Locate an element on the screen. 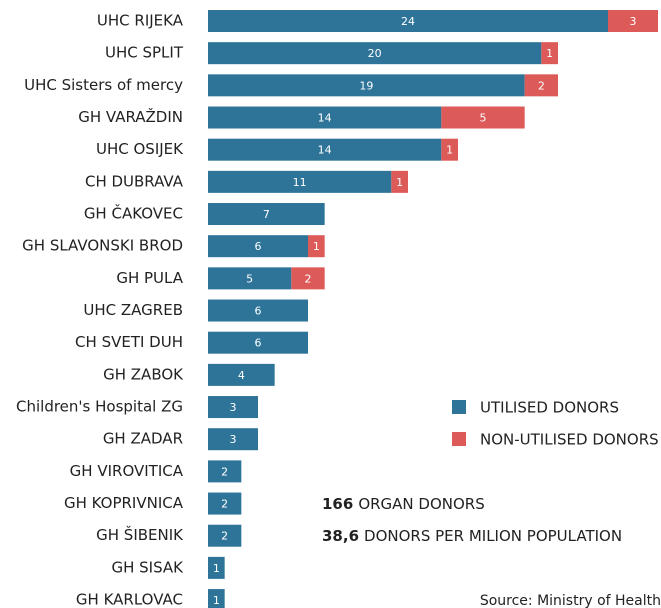 The height and width of the screenshot is (608, 661). category-label: GH ŠIBENIK is located at coordinates (140, 534).